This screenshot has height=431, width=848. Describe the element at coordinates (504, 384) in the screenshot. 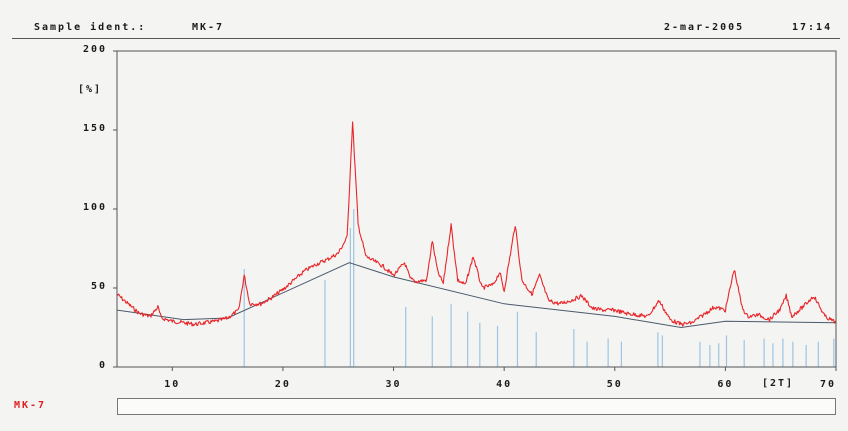

I see `x-tick-label-3: 40` at that location.